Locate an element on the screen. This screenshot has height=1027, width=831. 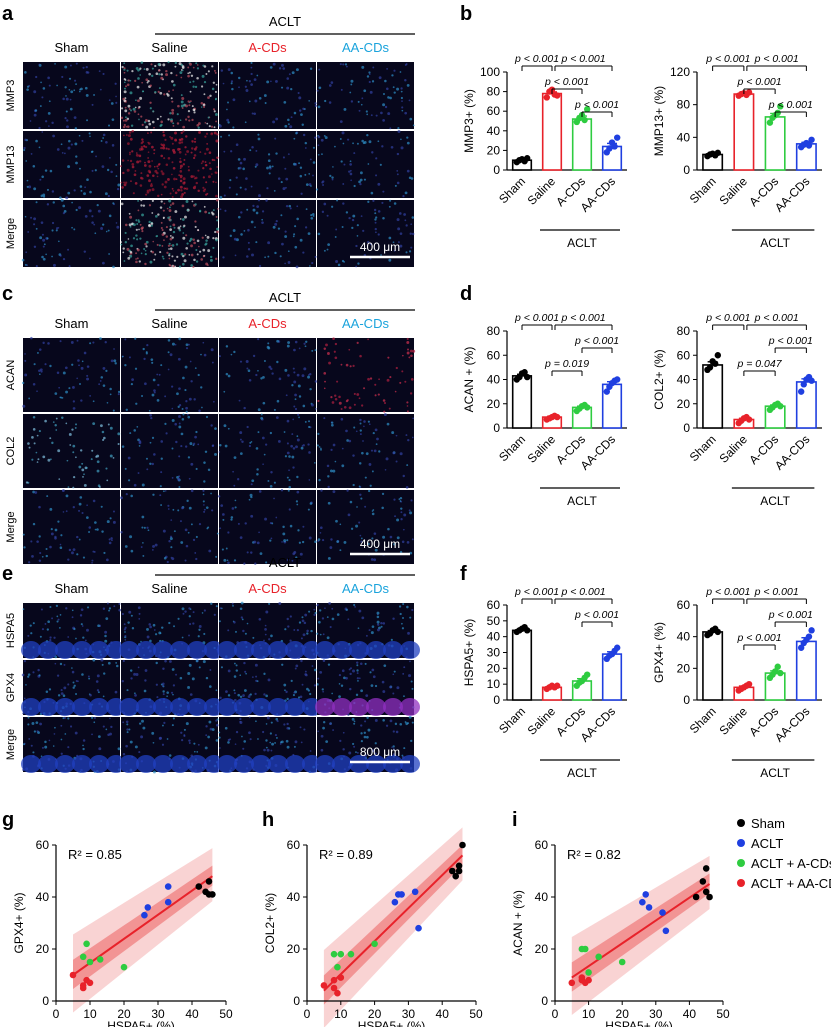
tile-background is located at coordinates (267, 451).